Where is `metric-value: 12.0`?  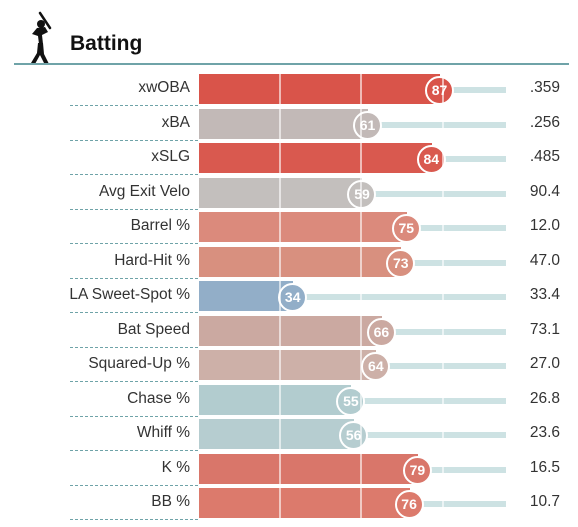 metric-value: 12.0 is located at coordinates (544, 225).